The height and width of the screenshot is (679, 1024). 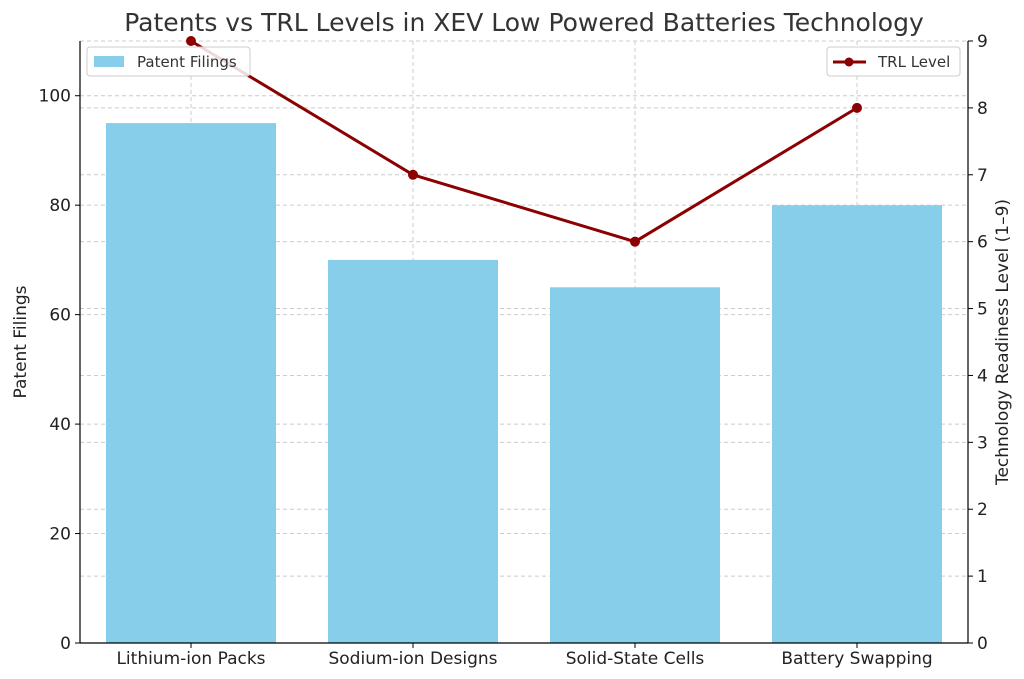 I want to click on legend-patent-filings: Patent Filings, so click(x=168, y=61).